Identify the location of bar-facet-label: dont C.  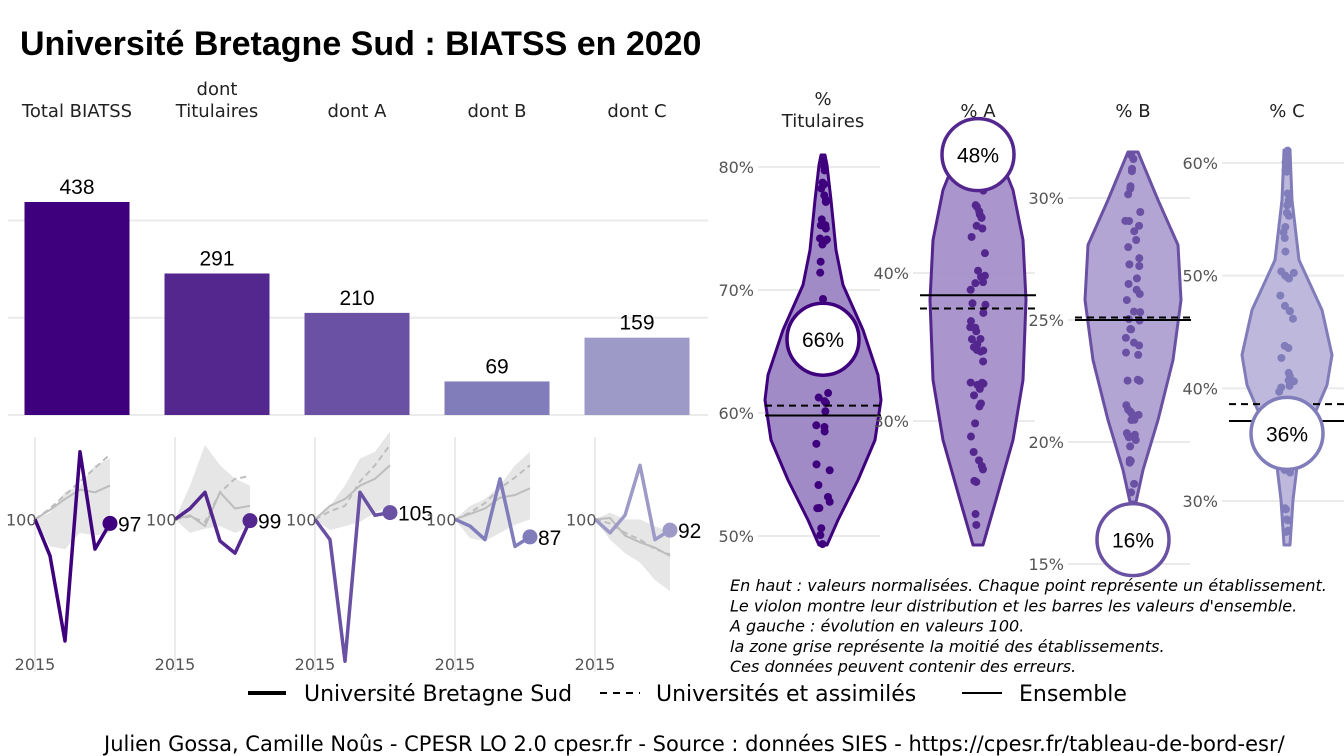
(636, 111).